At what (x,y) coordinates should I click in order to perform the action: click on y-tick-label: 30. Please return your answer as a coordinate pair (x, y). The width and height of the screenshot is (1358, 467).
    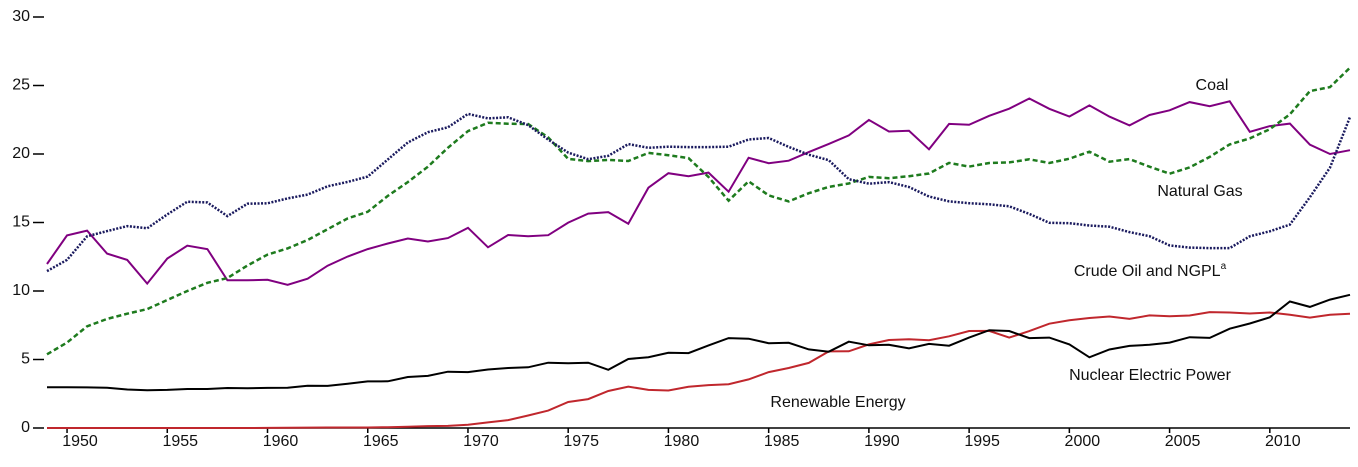
    Looking at the image, I should click on (21, 16).